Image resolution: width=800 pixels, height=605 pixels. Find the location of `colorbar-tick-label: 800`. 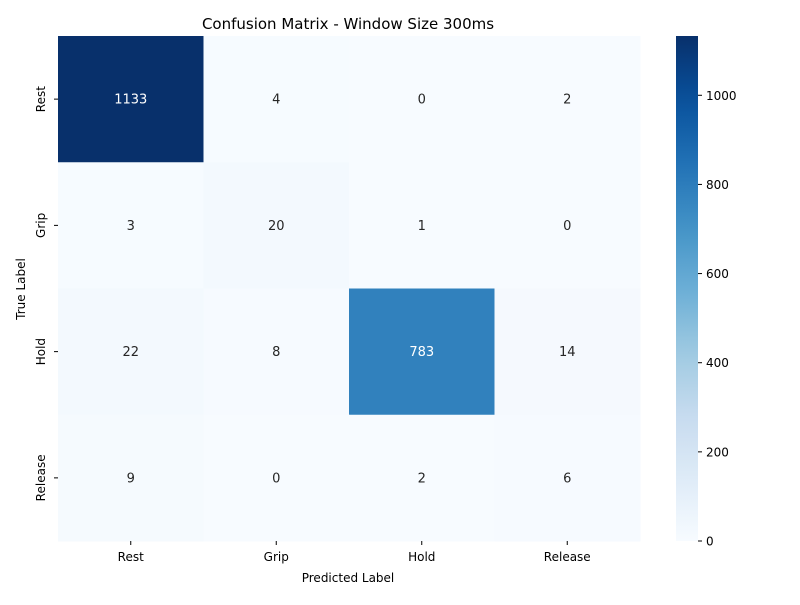

colorbar-tick-label: 800 is located at coordinates (717, 185).